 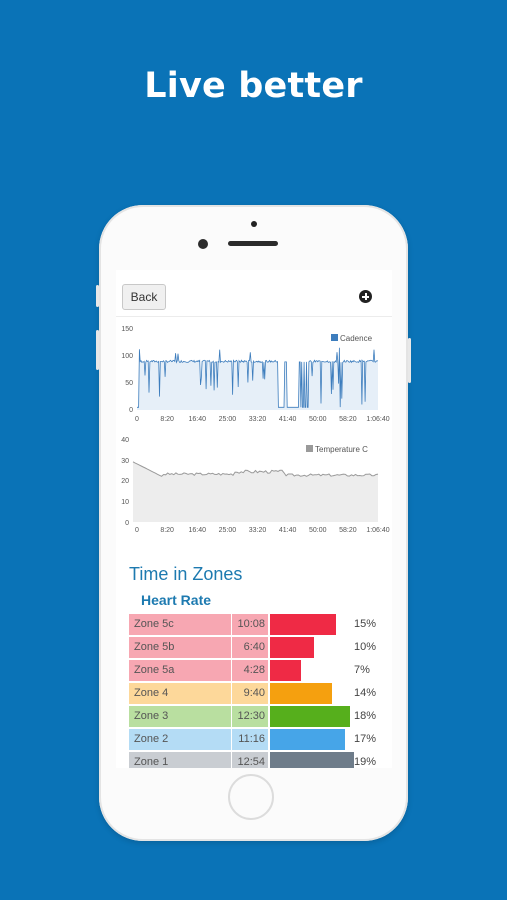 What do you see at coordinates (186, 574) in the screenshot?
I see `time-in-zones-title: Time in Zones` at bounding box center [186, 574].